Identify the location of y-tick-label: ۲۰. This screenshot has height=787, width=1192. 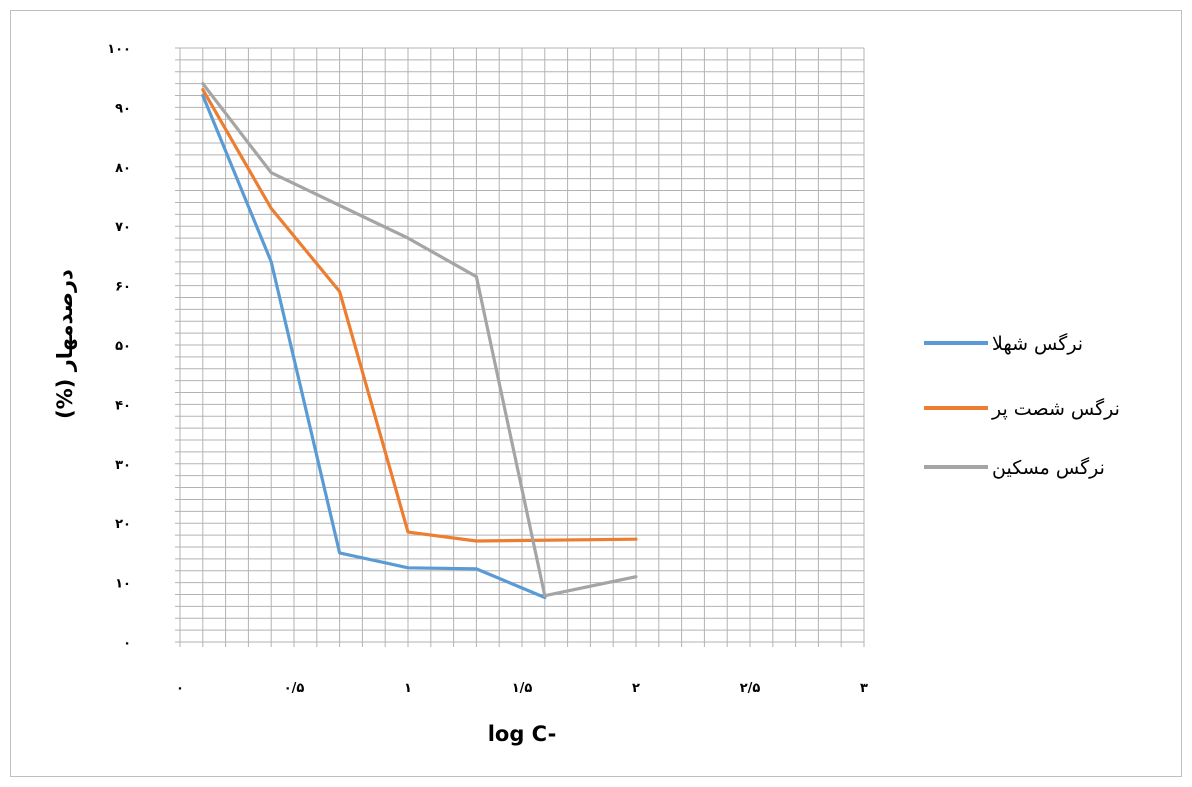
(123, 524).